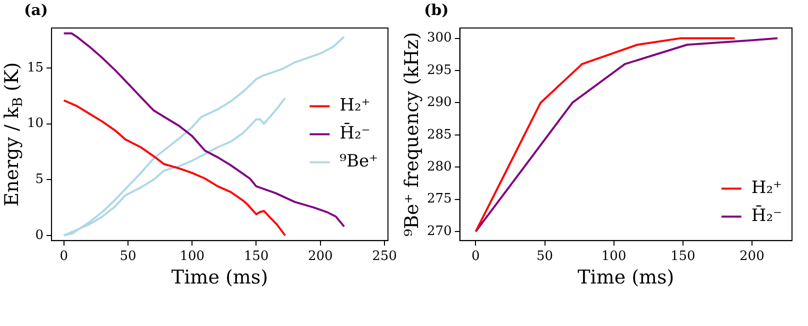 This screenshot has width=808, height=326. Describe the element at coordinates (384, 256) in the screenshot. I see `x-tick-label: 250` at that location.